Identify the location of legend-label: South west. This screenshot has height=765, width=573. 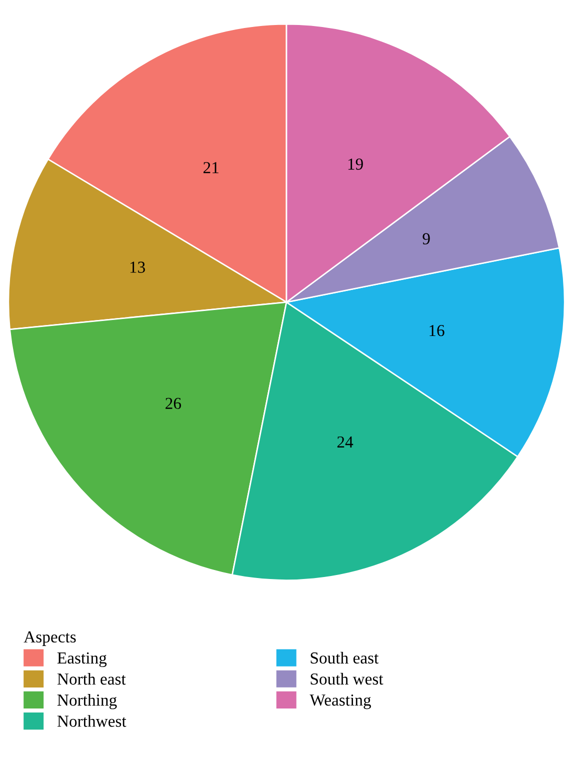
(347, 678).